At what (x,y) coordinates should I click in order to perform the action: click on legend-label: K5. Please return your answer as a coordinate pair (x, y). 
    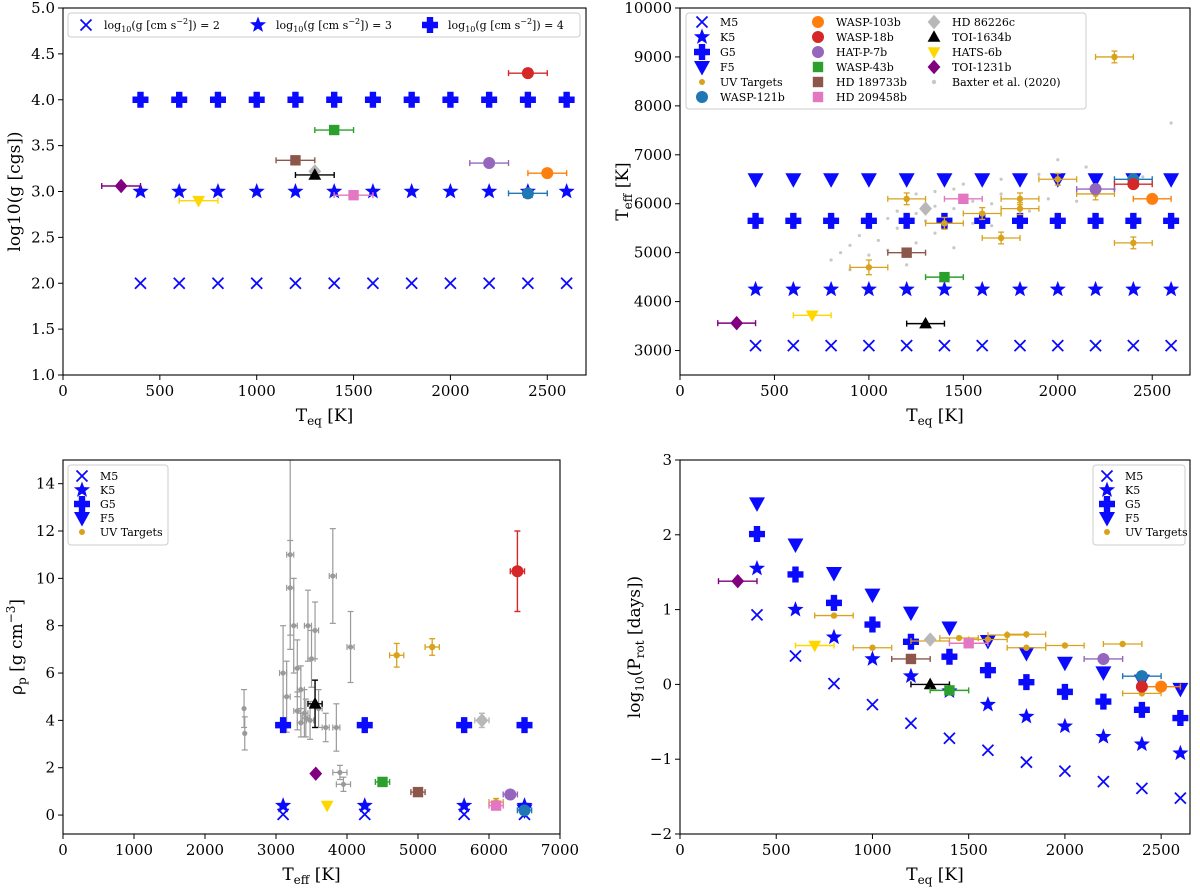
    Looking at the image, I should click on (107, 490).